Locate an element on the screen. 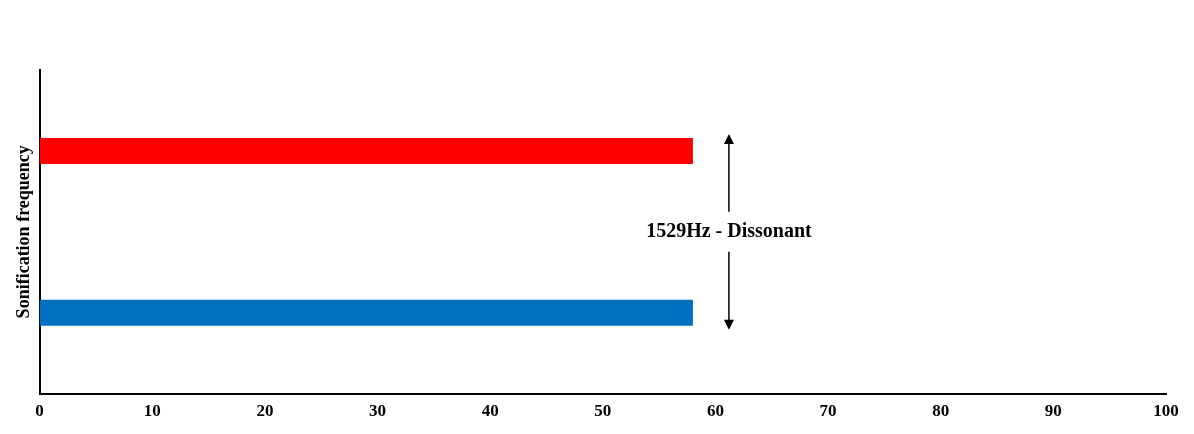 The height and width of the screenshot is (434, 1194). x-tick-label: 60 is located at coordinates (715, 411).